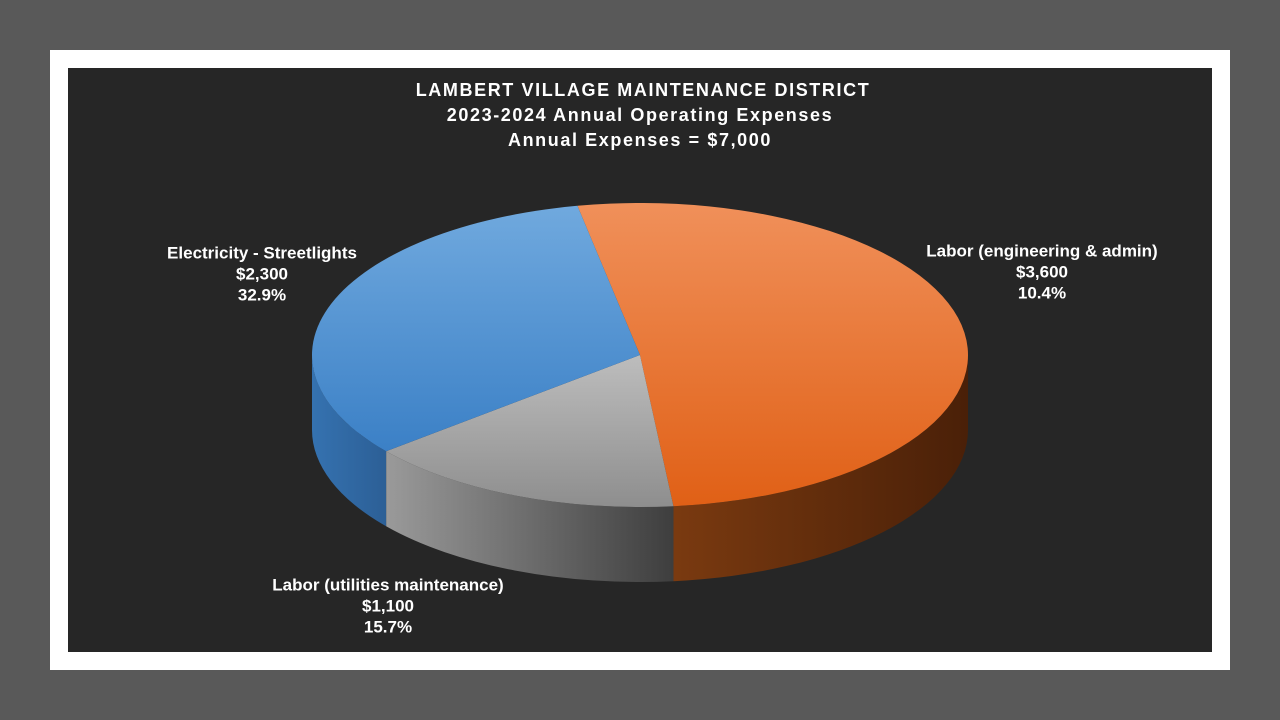  Describe the element at coordinates (387, 584) in the screenshot. I see `slice-label: Labor (utilities maintenance)` at that location.